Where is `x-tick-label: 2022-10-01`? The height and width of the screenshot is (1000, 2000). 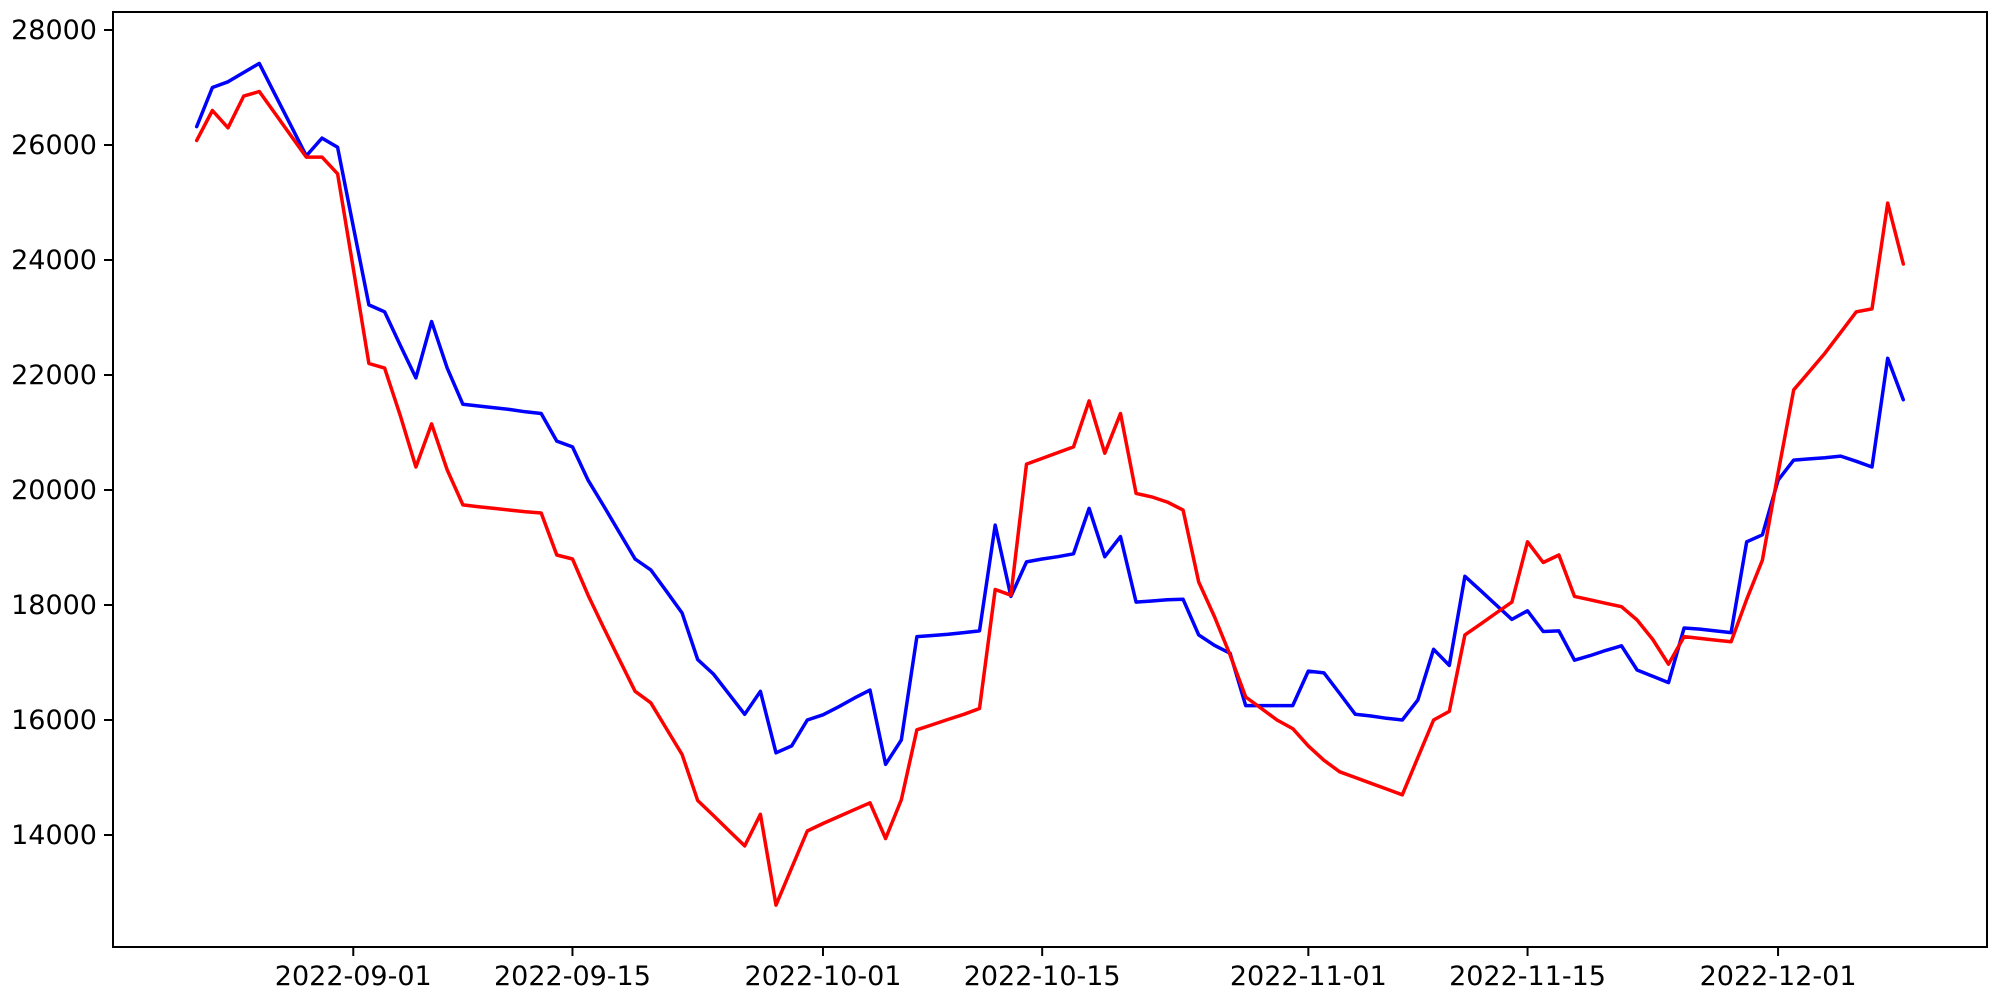 x-tick-label: 2022-10-01 is located at coordinates (823, 976).